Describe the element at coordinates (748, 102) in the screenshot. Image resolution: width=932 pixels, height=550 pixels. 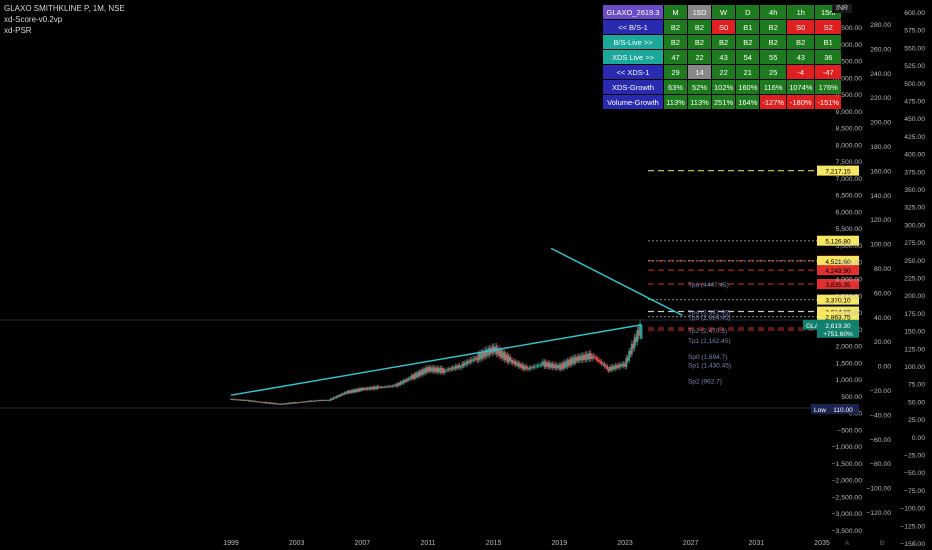
I see `table-cell: 164%` at that location.